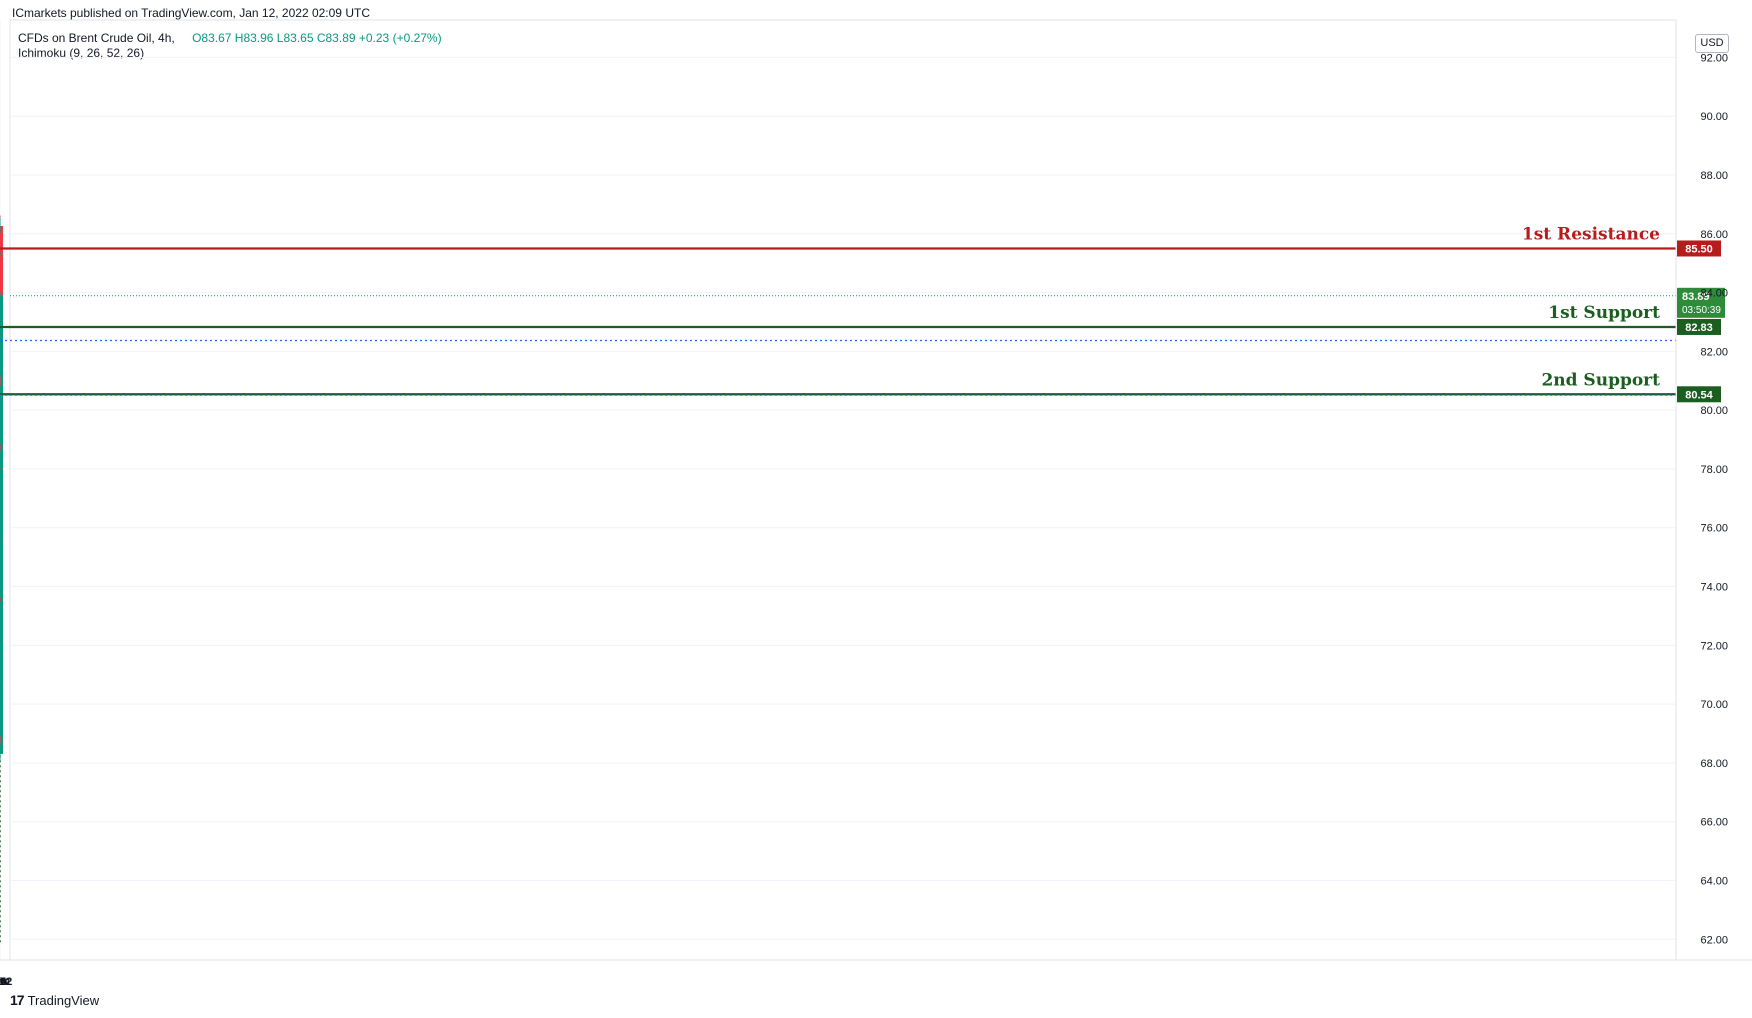  I want to click on time-tick-label: Oct, so click(4, 982).